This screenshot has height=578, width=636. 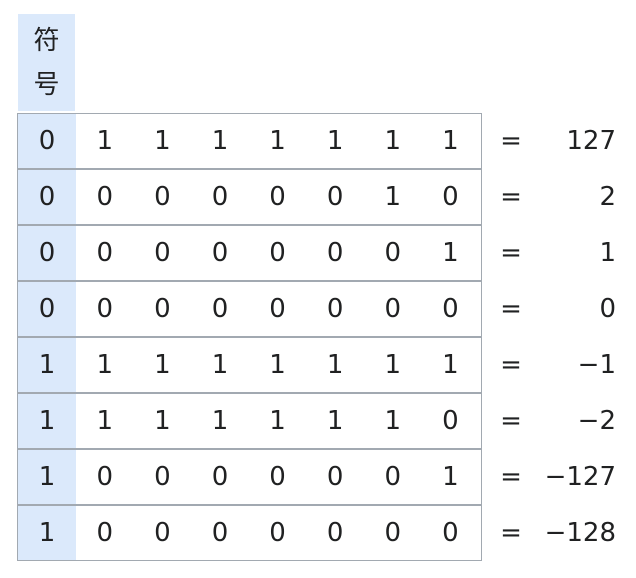 I want to click on table-row: 1 0 0 0 0 0 0 1 = −127, so click(x=316, y=476).